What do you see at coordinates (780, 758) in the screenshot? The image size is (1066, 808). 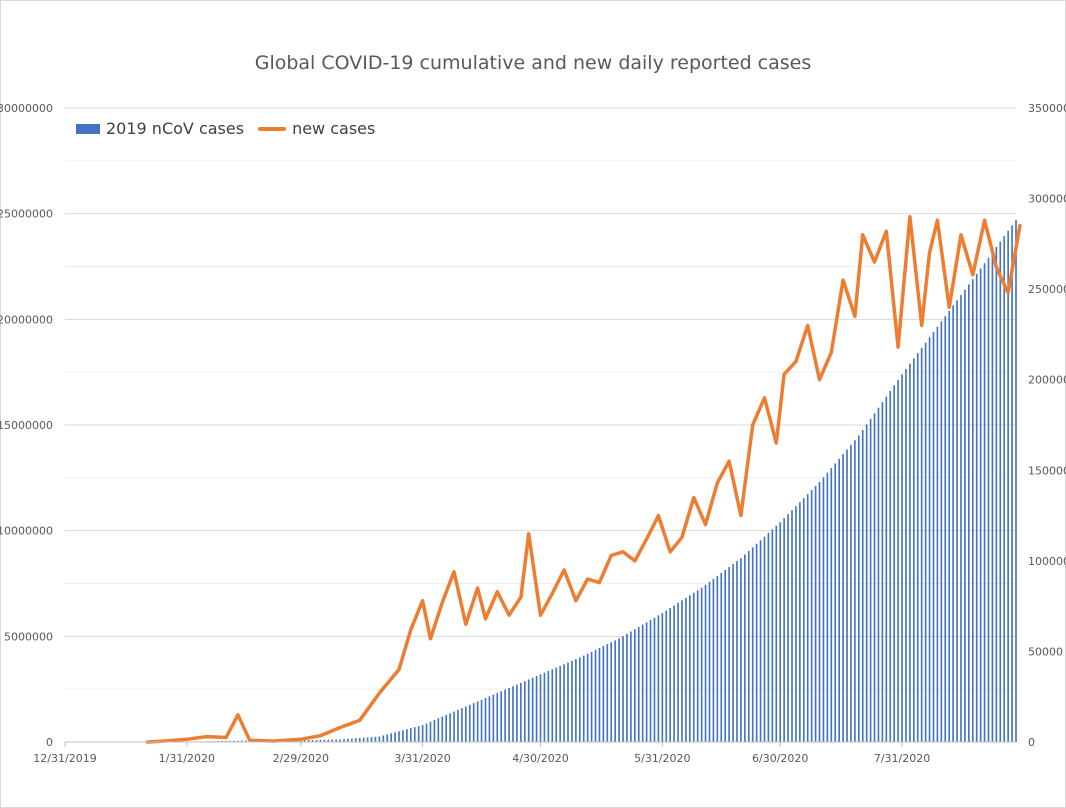 I see `x-tick-label: 6/30/2020` at bounding box center [780, 758].